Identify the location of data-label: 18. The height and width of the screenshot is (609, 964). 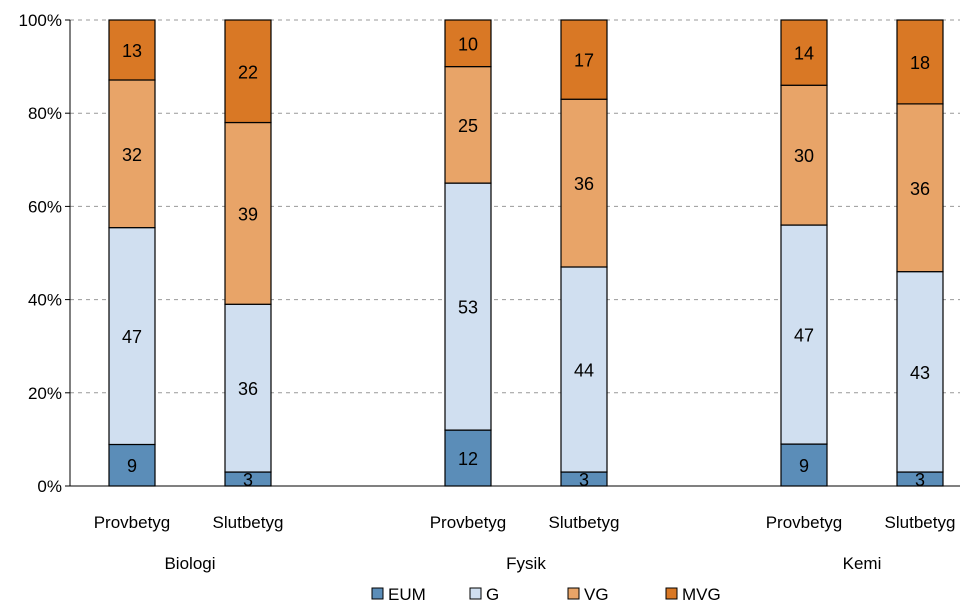
(920, 63).